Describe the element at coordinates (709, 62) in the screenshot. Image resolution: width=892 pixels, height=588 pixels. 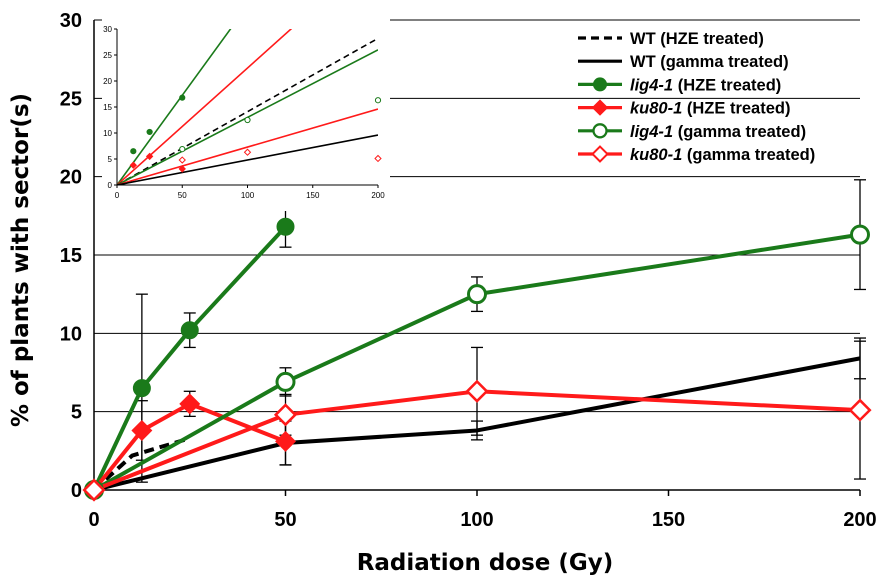
I see `legend-label-1: WT (gamma treated)` at that location.